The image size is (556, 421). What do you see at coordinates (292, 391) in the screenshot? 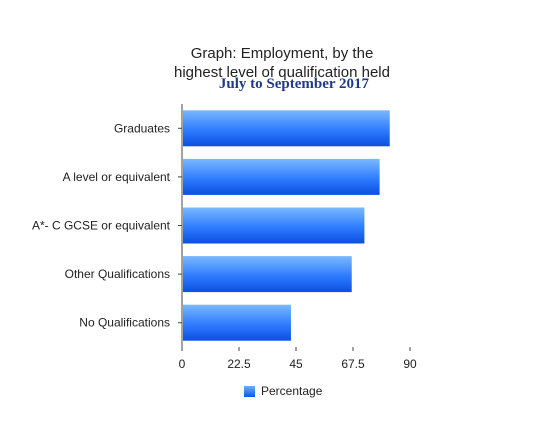
I see `legend-label: Percentage` at bounding box center [292, 391].